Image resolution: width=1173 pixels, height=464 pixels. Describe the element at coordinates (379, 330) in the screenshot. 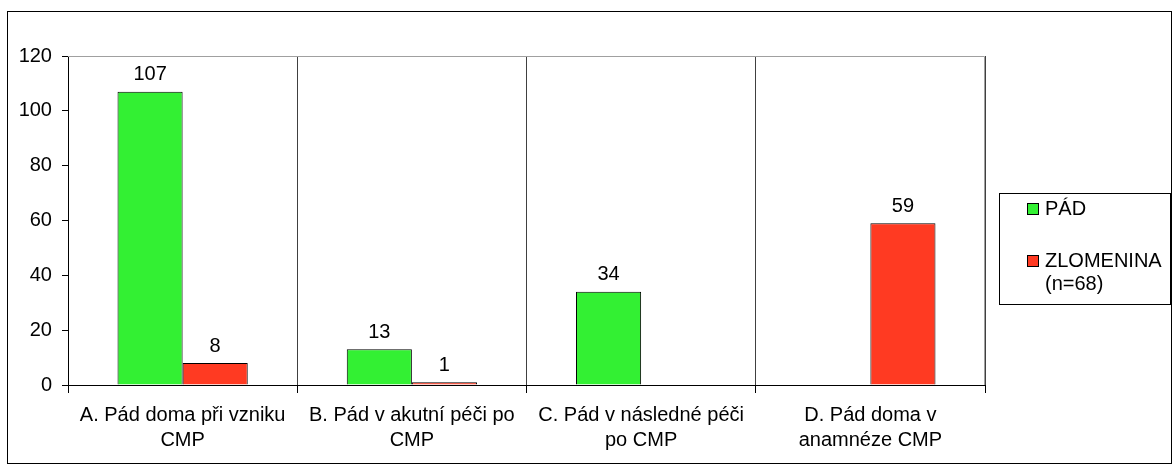

I see `data-label: 13` at that location.